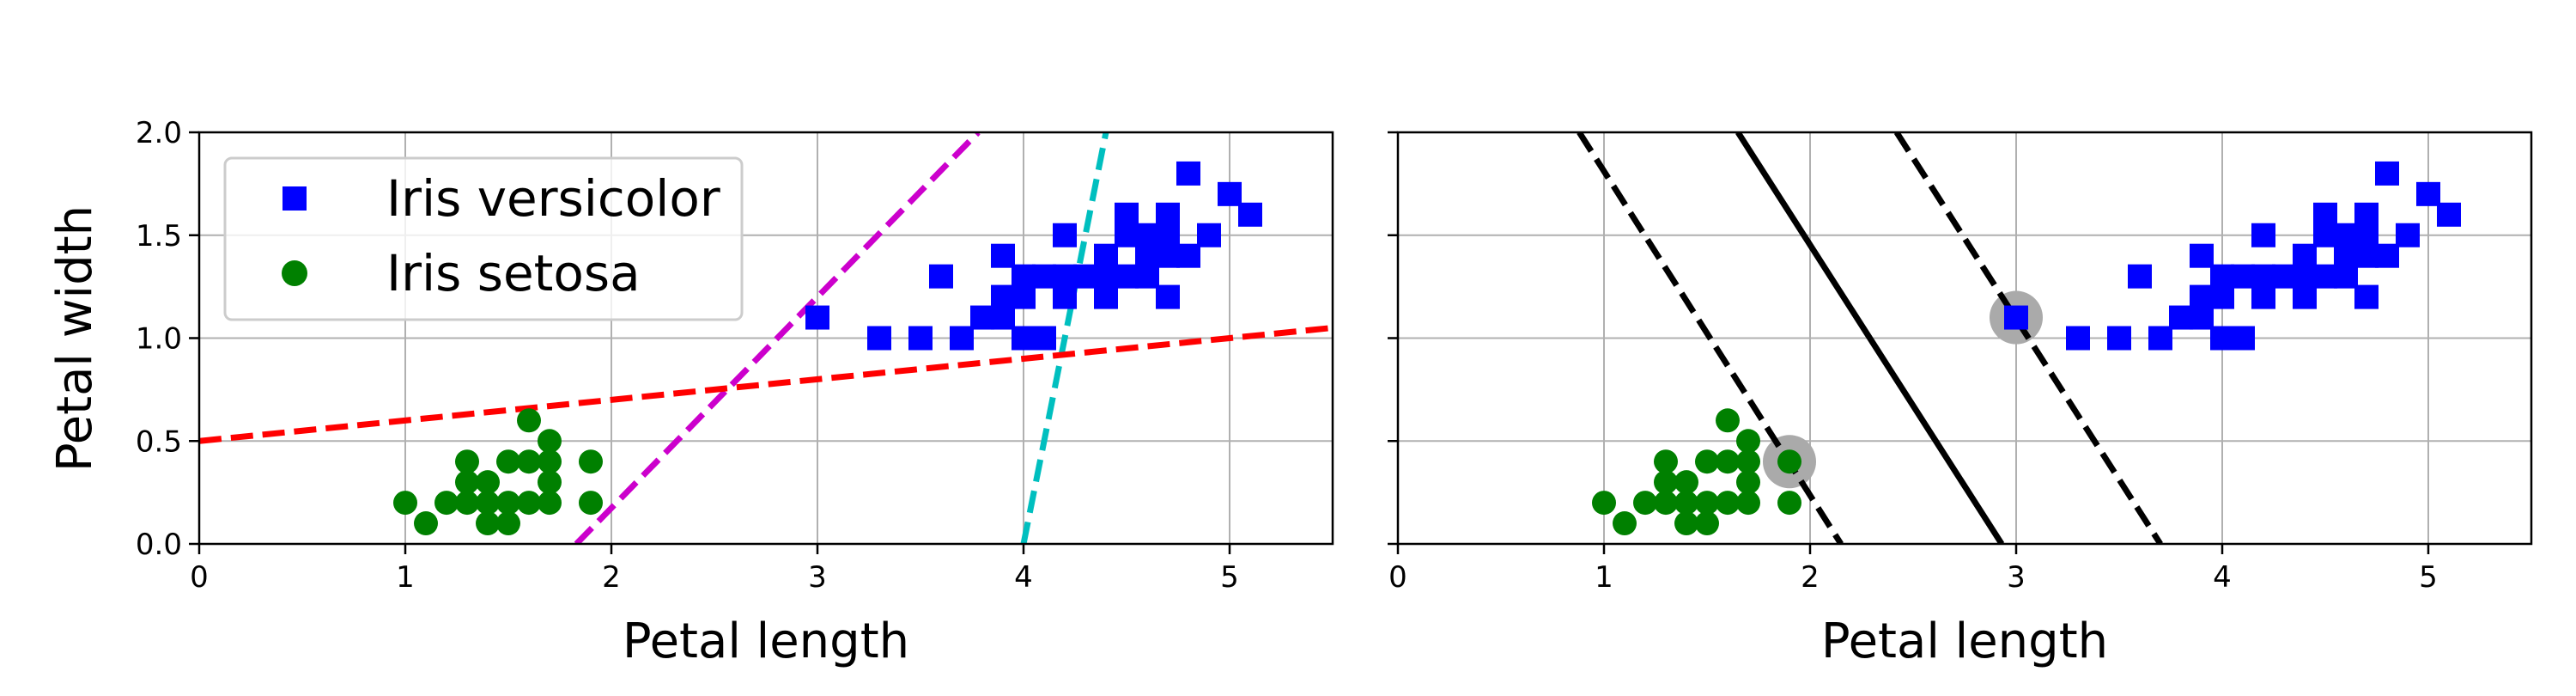 The image size is (2576, 696). What do you see at coordinates (199, 577) in the screenshot?
I see `x-tick-label: 0` at bounding box center [199, 577].